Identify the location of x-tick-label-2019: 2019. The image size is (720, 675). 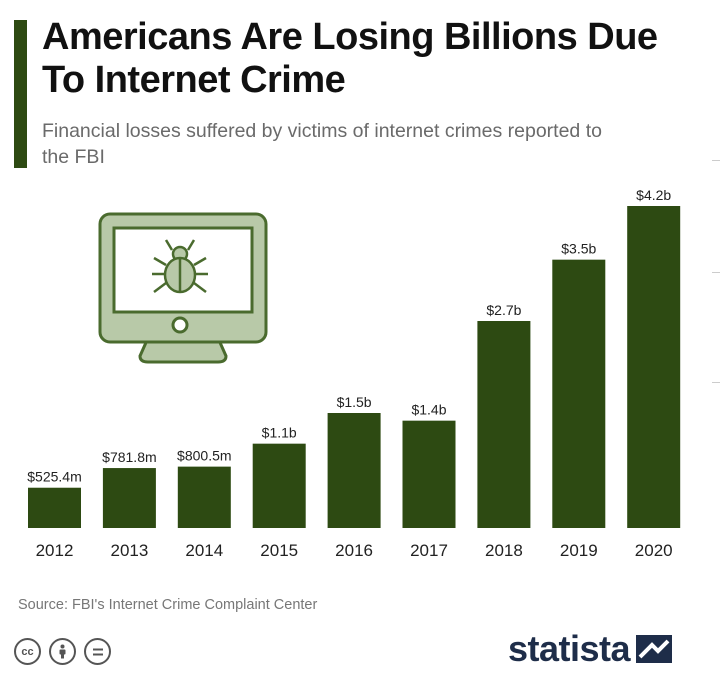
(579, 550).